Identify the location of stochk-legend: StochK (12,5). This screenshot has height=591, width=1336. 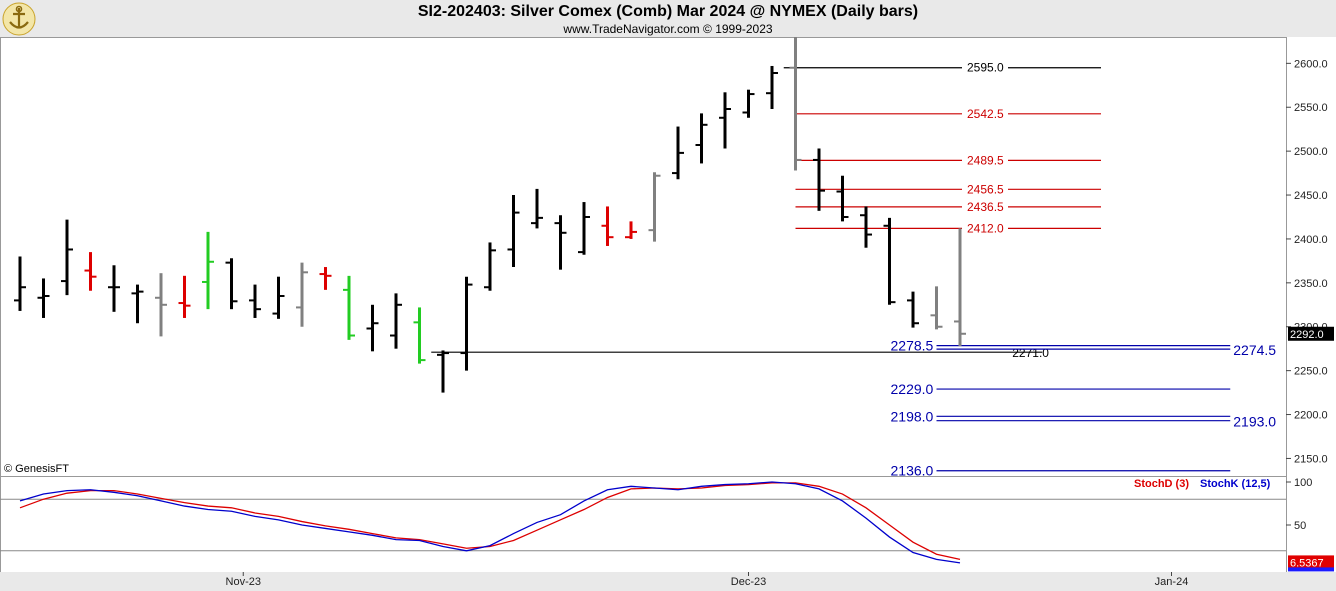
(1235, 484).